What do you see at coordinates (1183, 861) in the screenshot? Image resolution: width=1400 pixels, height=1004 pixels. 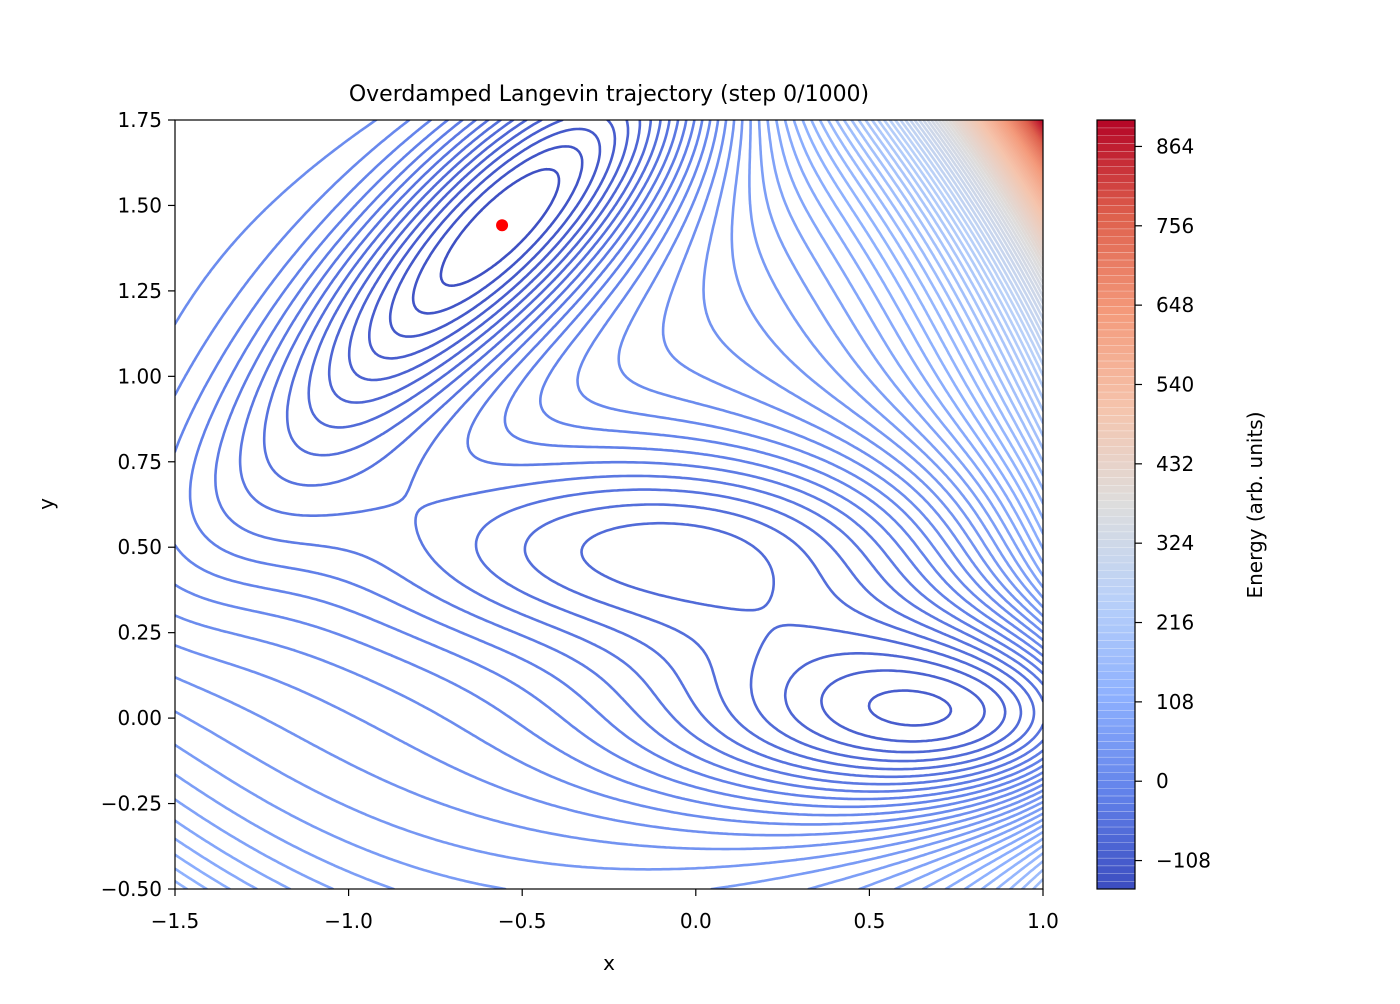 I see `colorbar-tick-label: −108` at bounding box center [1183, 861].